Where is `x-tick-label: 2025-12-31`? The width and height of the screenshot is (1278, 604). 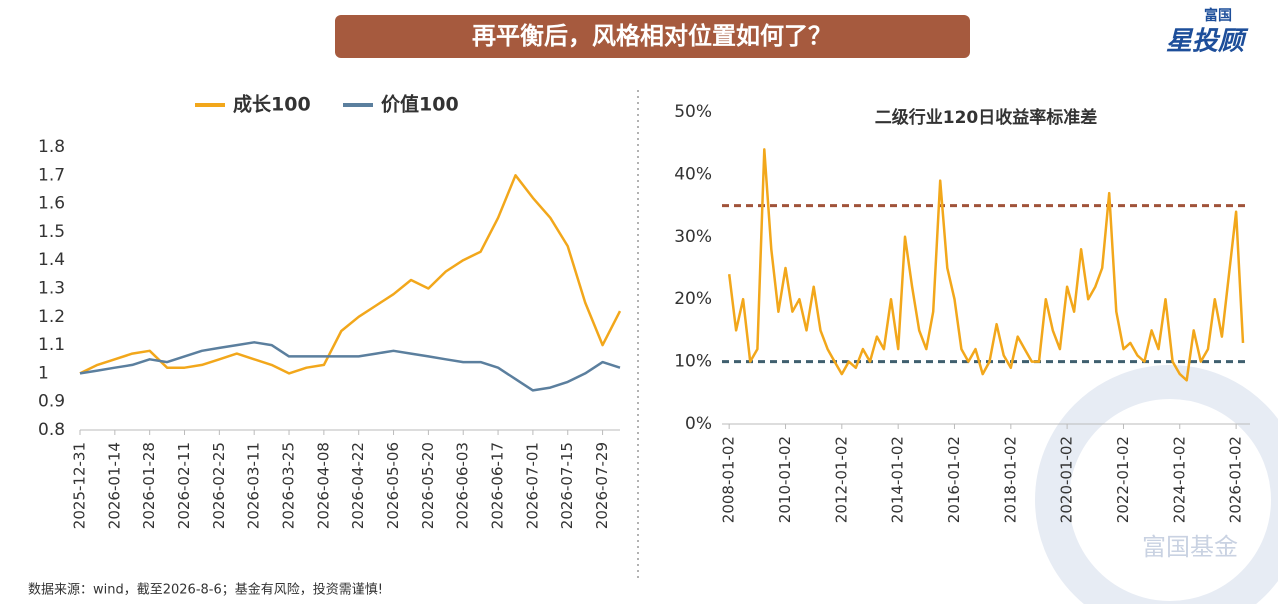 x-tick-label: 2025-12-31 is located at coordinates (80, 485).